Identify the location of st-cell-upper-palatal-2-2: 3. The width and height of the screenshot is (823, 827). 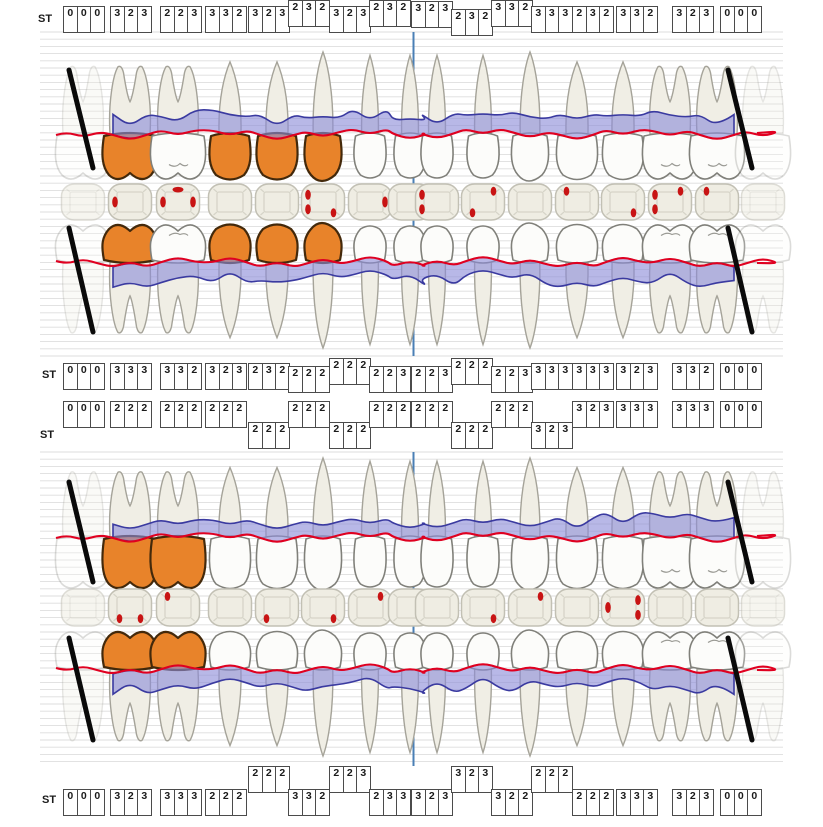
(130, 376).